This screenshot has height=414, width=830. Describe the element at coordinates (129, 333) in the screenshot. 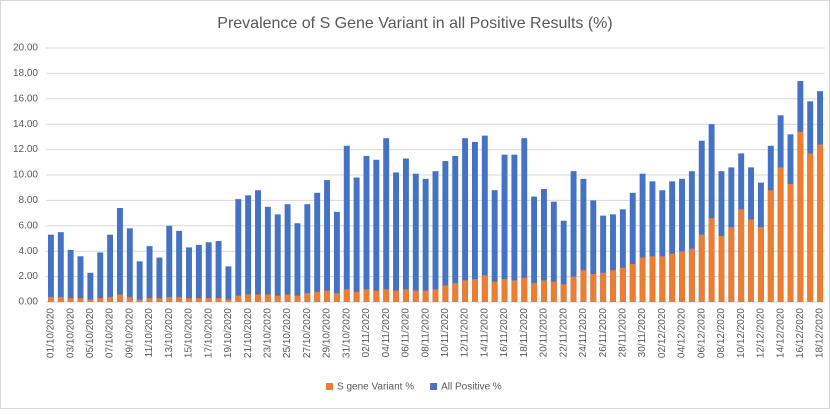

I see `x-tick-label: 09/10/2020` at that location.